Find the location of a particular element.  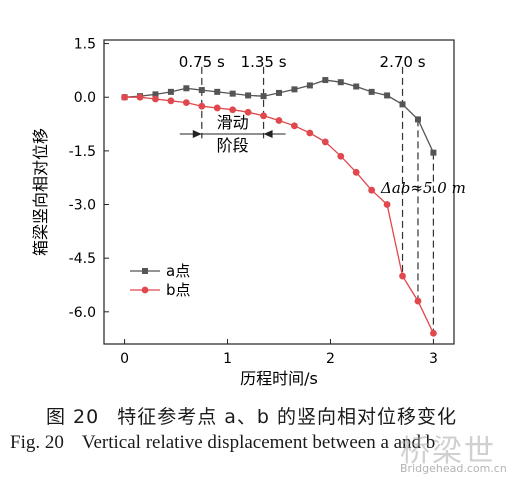

x-tick-label: 1 is located at coordinates (227, 359).